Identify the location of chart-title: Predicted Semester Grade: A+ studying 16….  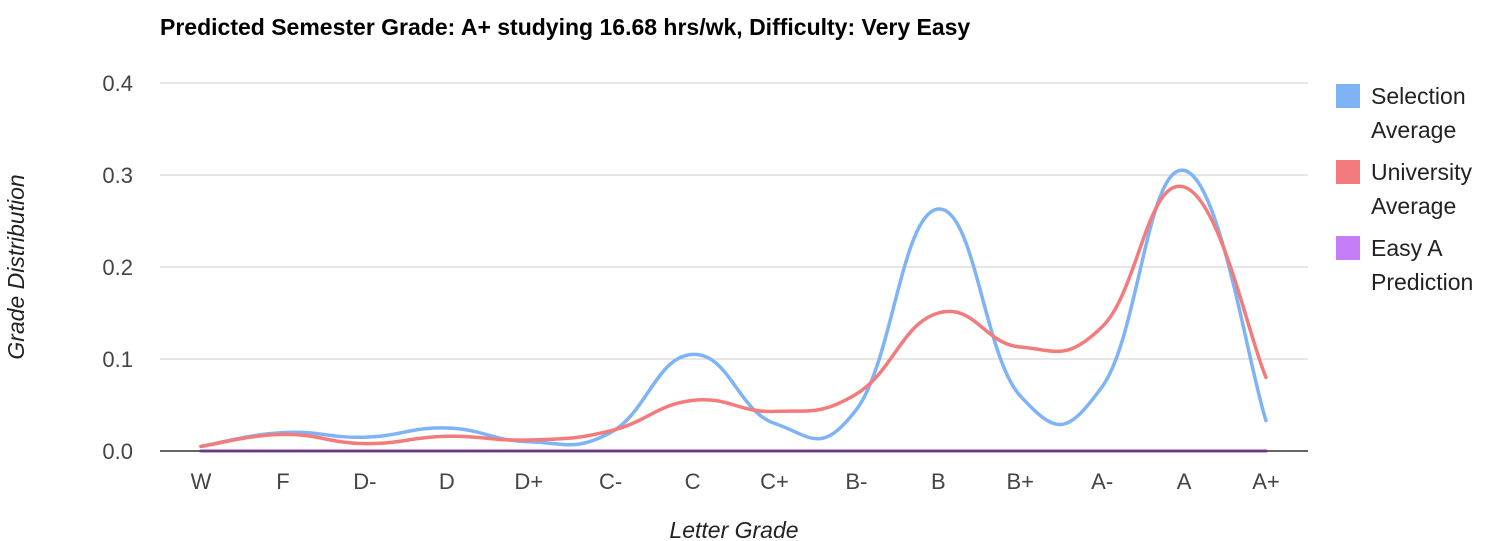
(565, 27).